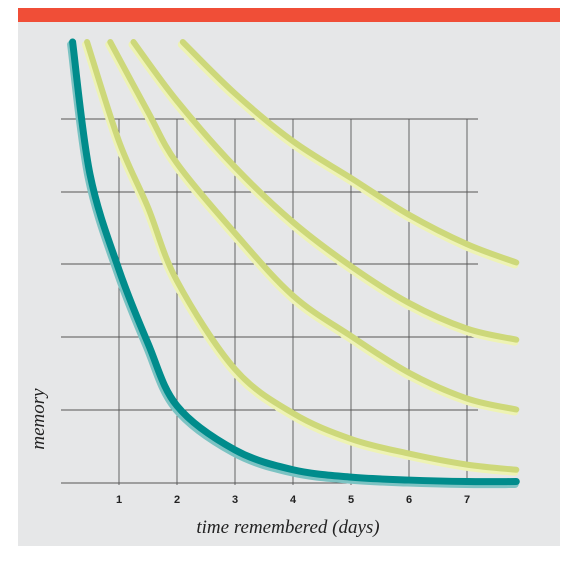 This screenshot has height=565, width=578. I want to click on x-tick-label: 2, so click(177, 500).